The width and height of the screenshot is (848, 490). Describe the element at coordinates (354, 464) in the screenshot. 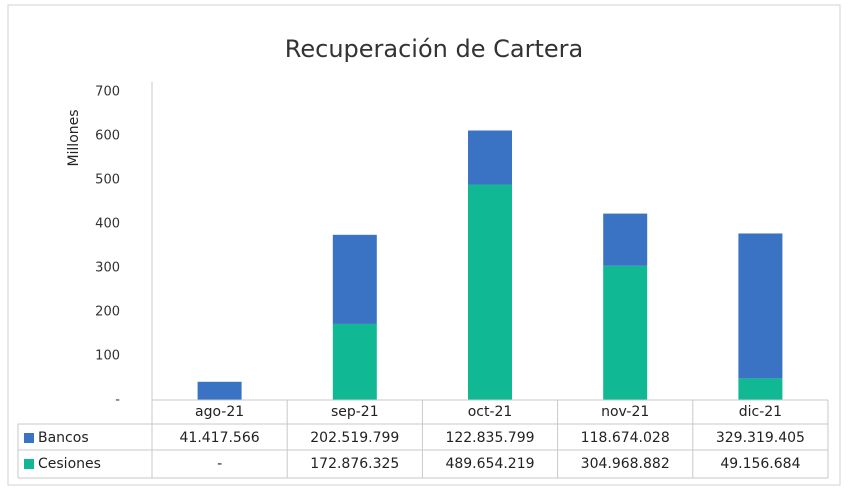

I see `table-cell: 172.876.325` at that location.